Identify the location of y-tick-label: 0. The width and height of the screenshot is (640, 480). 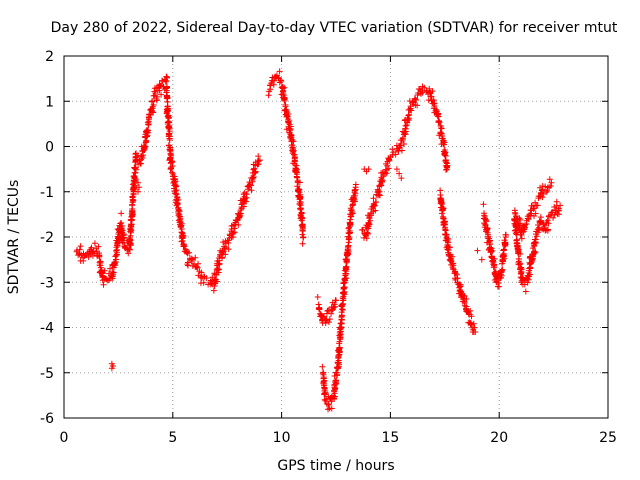
(49, 148).